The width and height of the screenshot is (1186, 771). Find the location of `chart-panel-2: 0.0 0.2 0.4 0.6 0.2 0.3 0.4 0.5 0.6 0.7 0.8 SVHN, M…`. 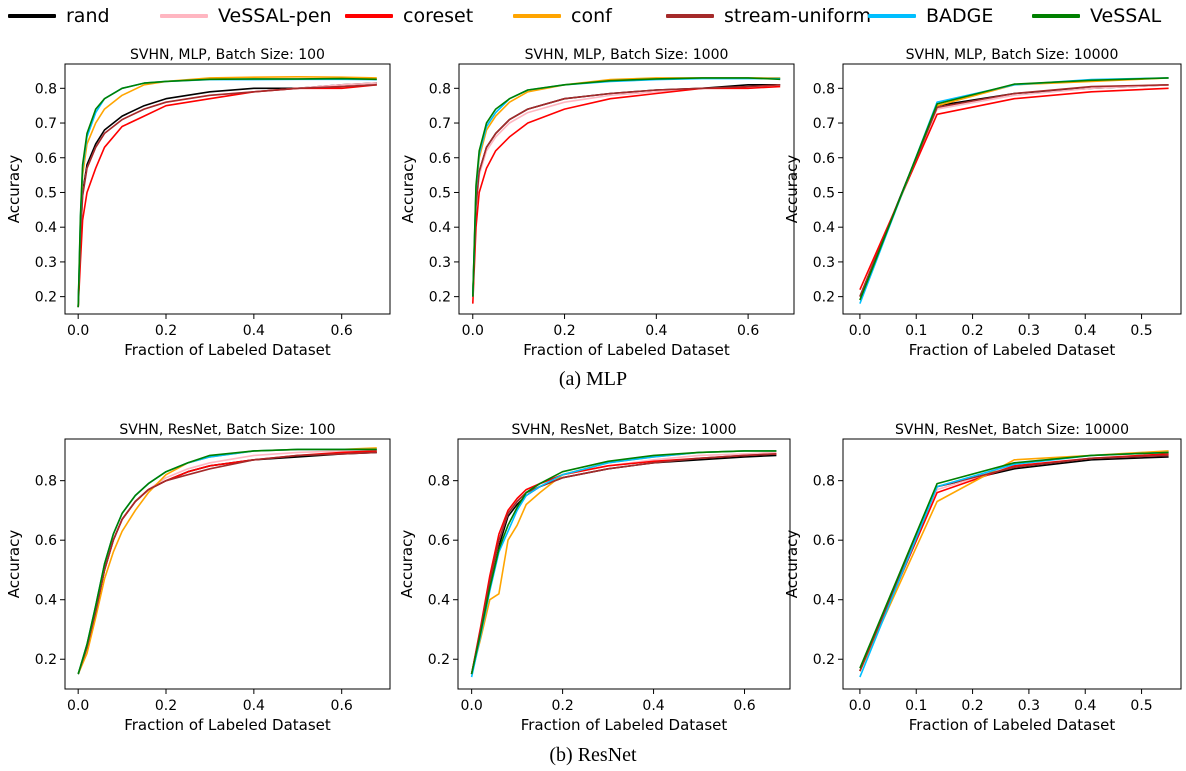

chart-panel-2: 0.0 0.2 0.4 0.6 0.2 0.3 0.4 0.5 0.6 0.7 0.8 SVHN, M… is located at coordinates (597, 203).